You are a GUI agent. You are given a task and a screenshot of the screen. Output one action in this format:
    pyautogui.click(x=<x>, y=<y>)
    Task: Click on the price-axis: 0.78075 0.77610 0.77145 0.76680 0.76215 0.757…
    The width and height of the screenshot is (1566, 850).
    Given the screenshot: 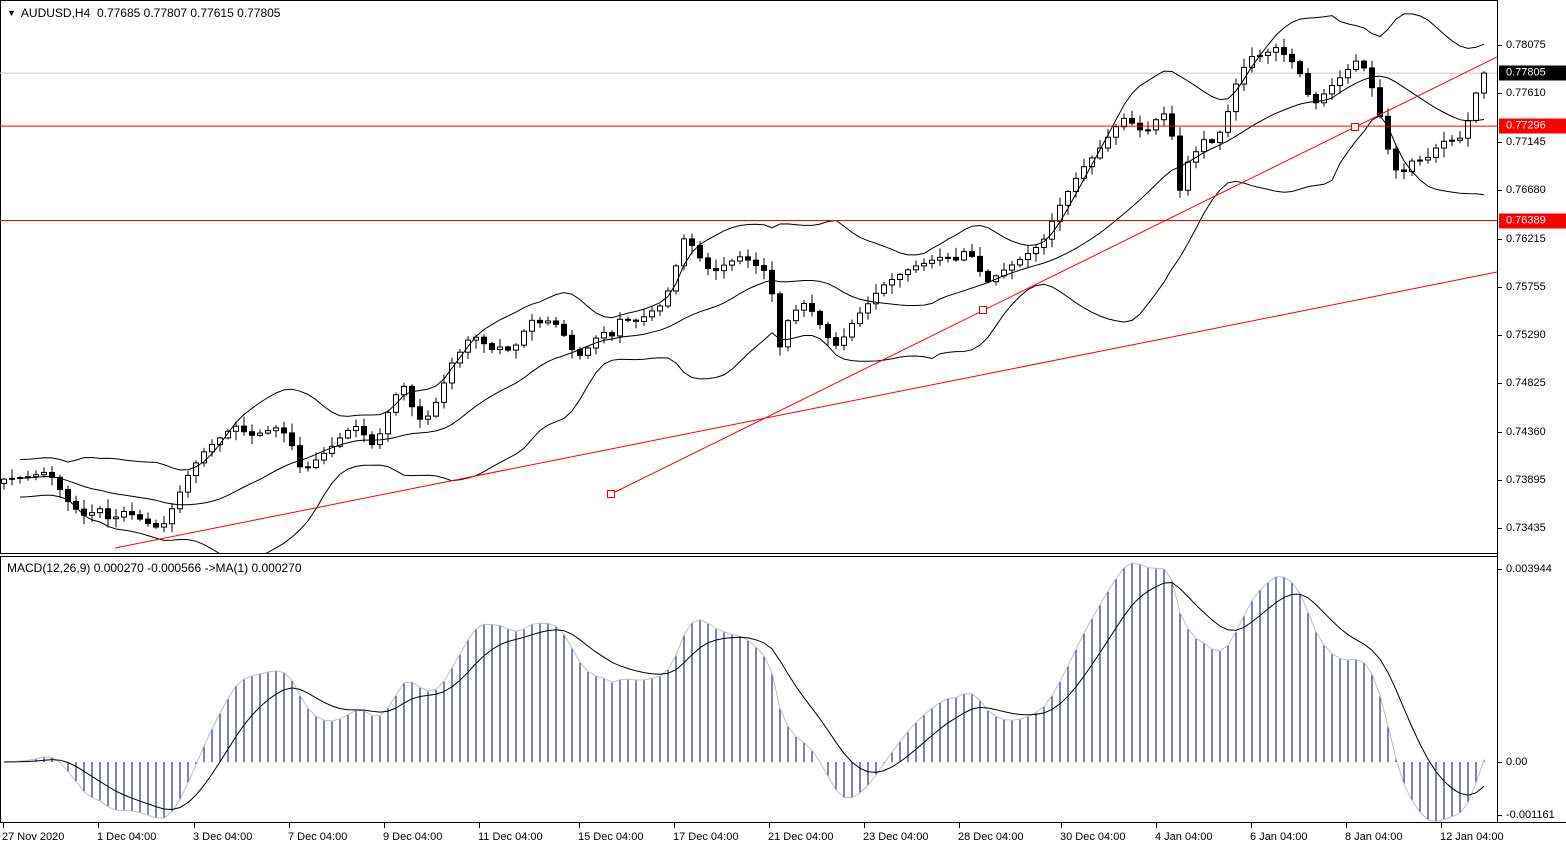 What is the action you would take?
    pyautogui.click(x=1531, y=411)
    